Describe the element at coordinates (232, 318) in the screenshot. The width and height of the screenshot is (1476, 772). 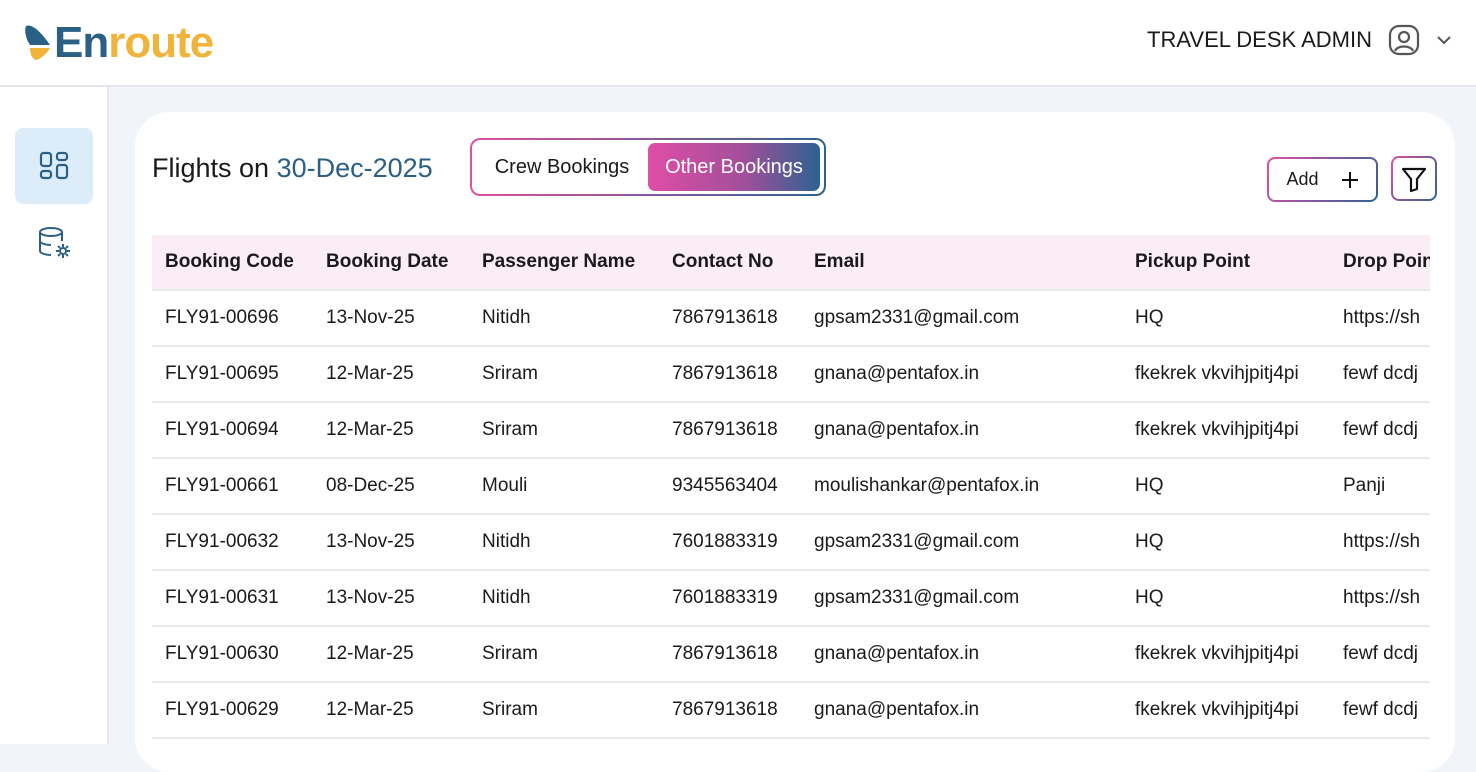
I see `table-cell: FLY91-00696` at that location.